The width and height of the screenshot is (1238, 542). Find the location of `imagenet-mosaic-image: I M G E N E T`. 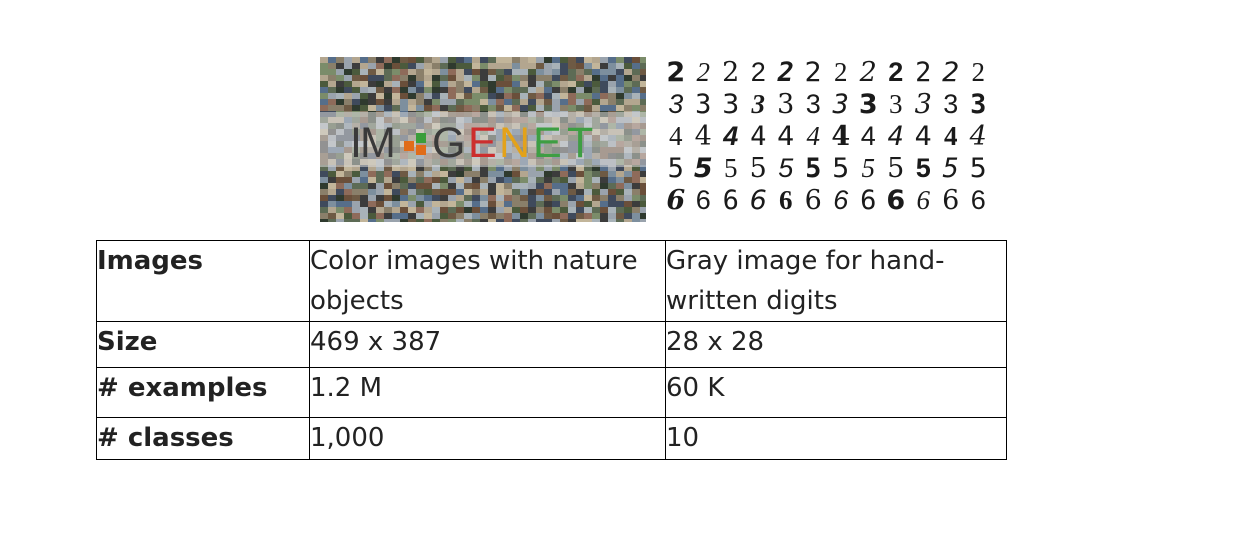

imagenet-mosaic-image: I M G E N E T is located at coordinates (483, 139).